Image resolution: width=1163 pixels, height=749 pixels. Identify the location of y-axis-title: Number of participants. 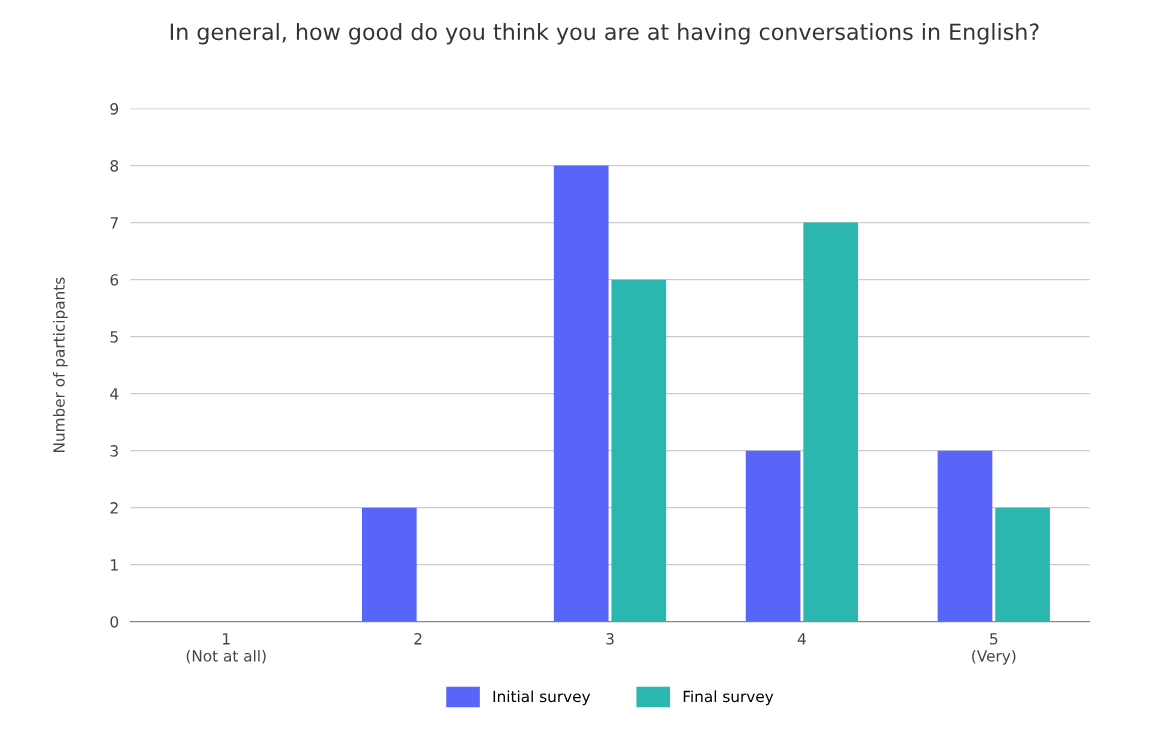
(60, 364).